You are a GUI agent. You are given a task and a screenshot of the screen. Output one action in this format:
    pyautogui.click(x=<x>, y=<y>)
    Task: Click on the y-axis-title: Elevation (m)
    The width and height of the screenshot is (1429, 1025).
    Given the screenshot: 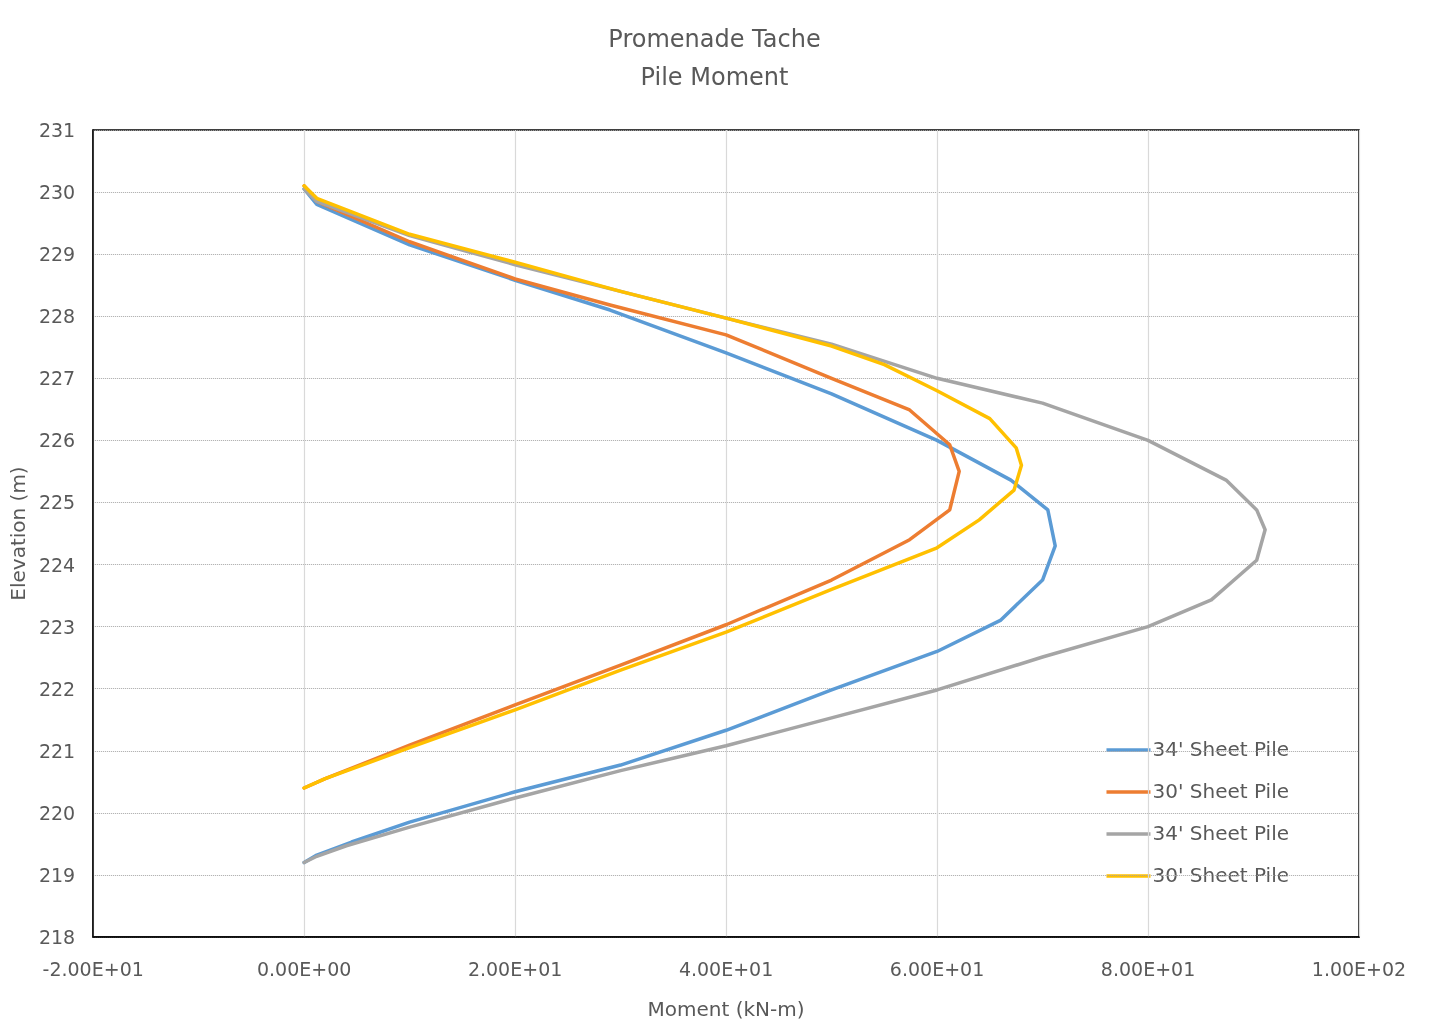 What is the action you would take?
    pyautogui.click(x=18, y=533)
    